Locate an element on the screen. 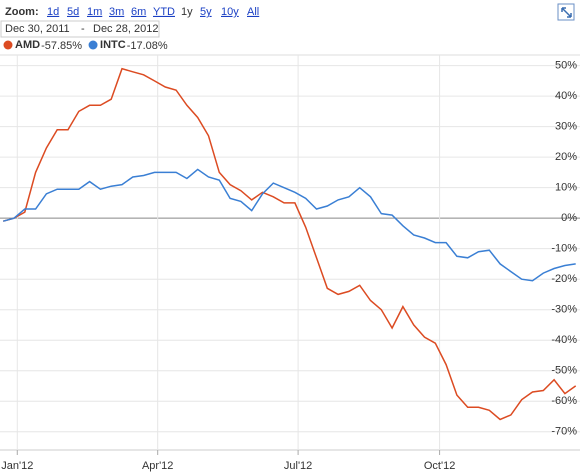 This screenshot has height=475, width=580. range-link: 5d is located at coordinates (73, 12).